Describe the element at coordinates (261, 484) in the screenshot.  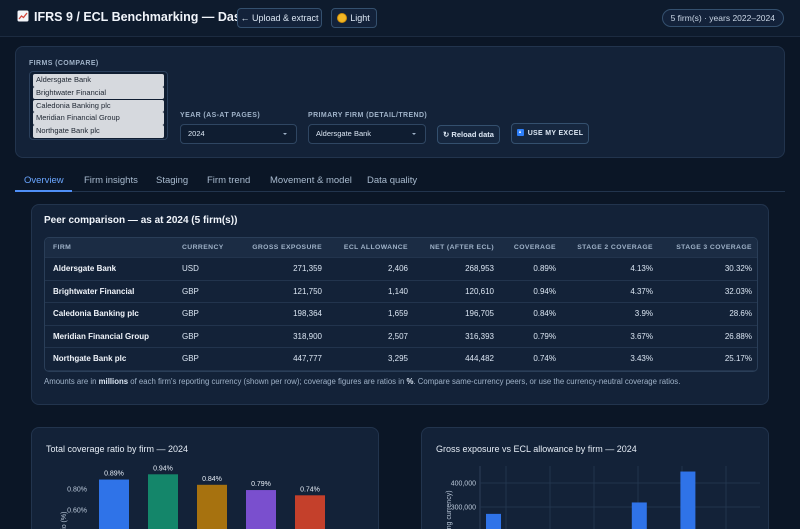
I see `coverage-data-label: 0.79%` at that location.